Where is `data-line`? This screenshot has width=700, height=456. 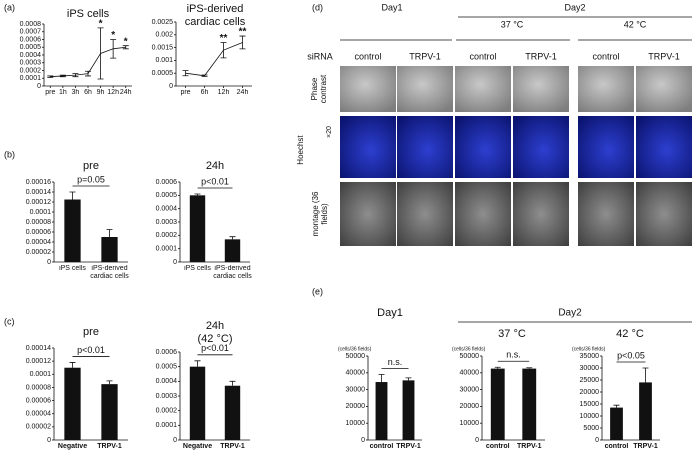
data-line is located at coordinates (214, 59).